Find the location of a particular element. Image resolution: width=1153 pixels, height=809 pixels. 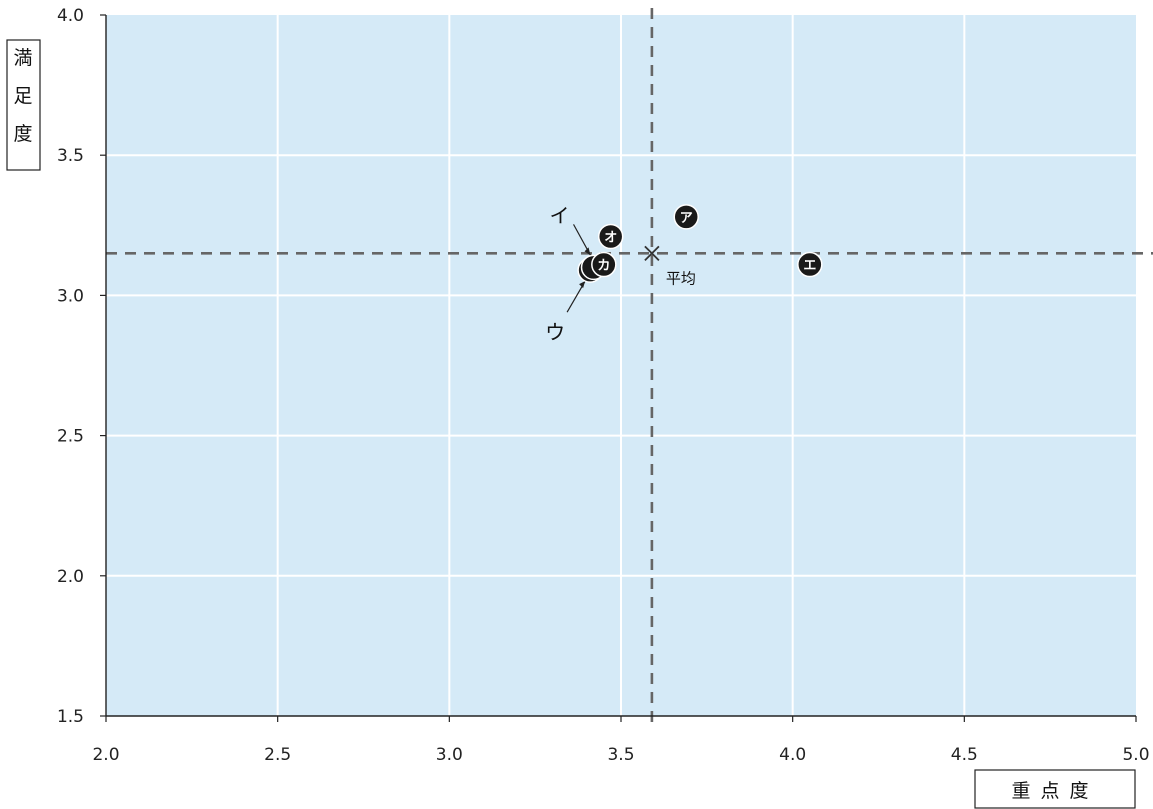

x-tick-label: 5.0 is located at coordinates (1135, 755).